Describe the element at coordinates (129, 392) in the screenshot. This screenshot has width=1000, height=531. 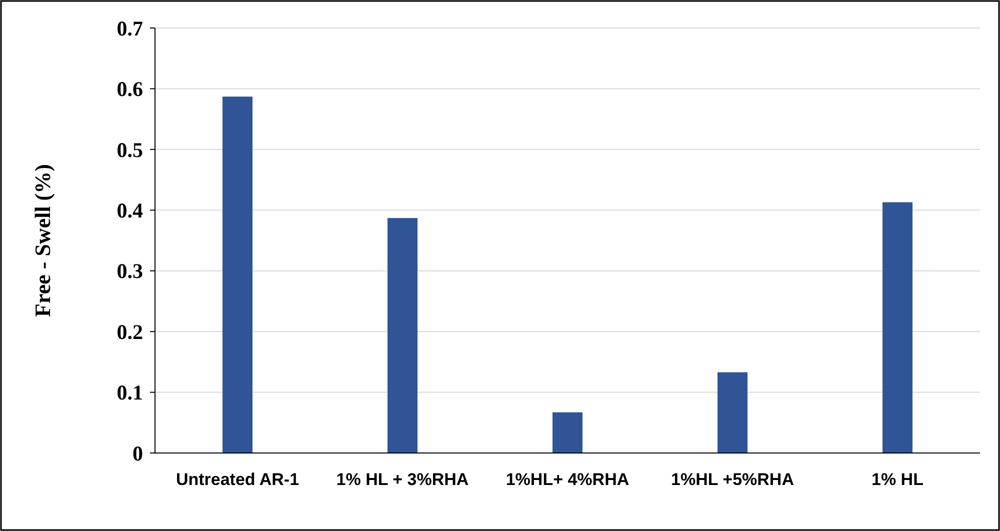
I see `y-tick-label: 0.1` at that location.